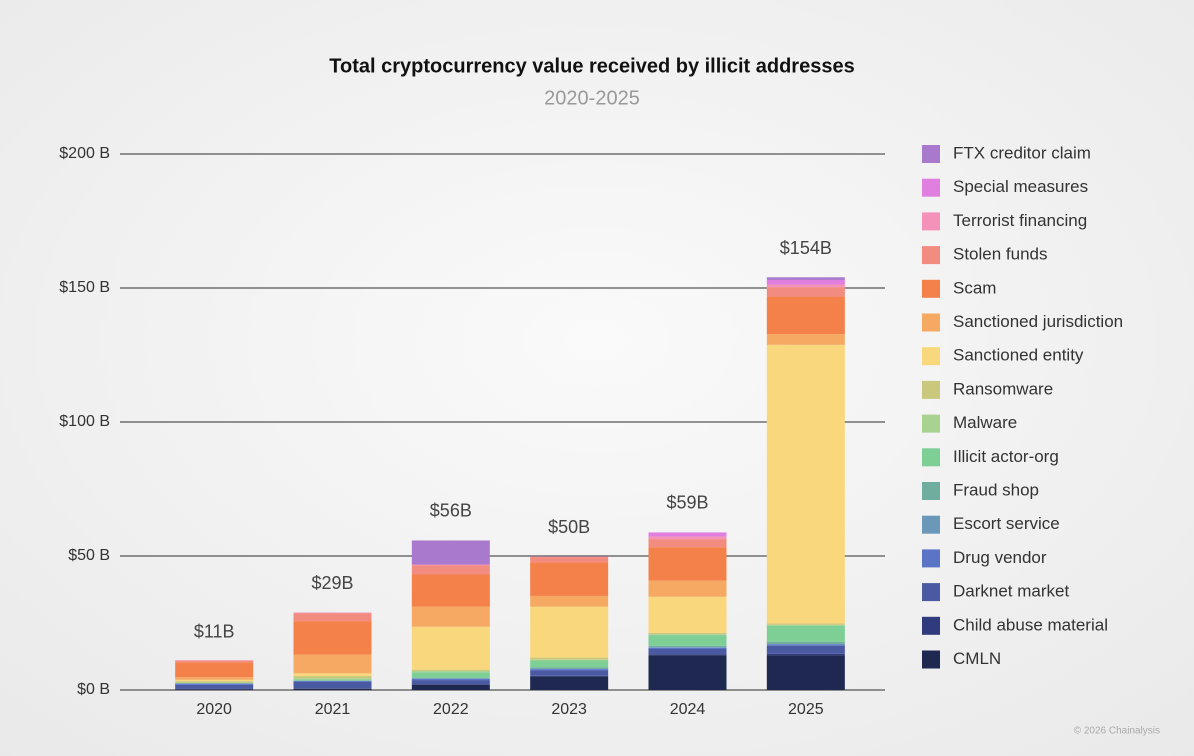 This screenshot has height=756, width=1194. Describe the element at coordinates (996, 489) in the screenshot. I see `legend-label: Fraud shop` at that location.